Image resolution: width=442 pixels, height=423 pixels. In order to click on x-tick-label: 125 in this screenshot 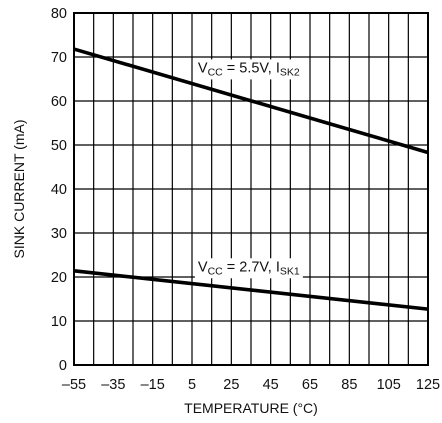, I will do `click(428, 385)`.